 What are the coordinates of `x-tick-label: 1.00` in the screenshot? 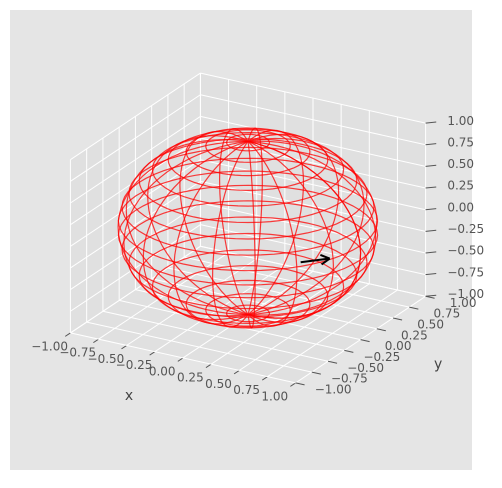 It's located at (274, 396).